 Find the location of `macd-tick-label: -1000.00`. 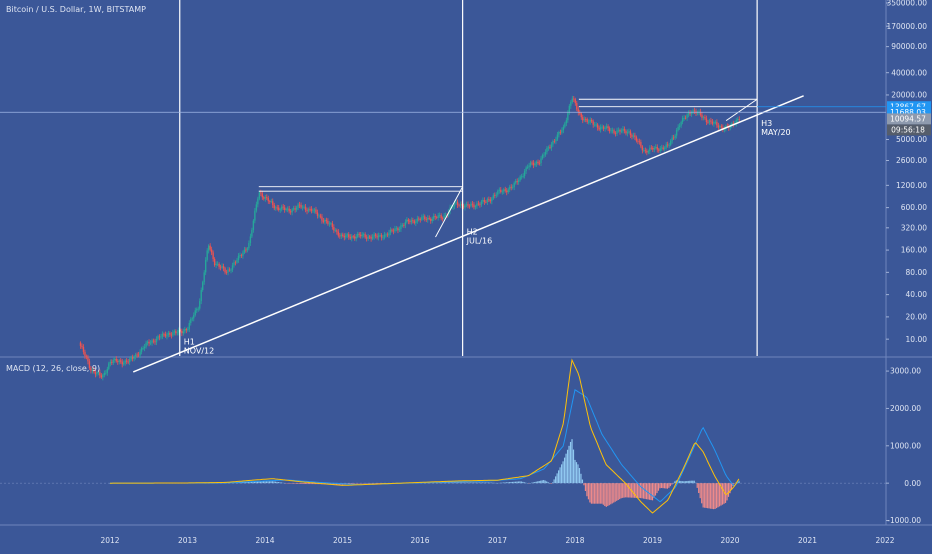

macd-tick-label: -1000.00 is located at coordinates (904, 520).